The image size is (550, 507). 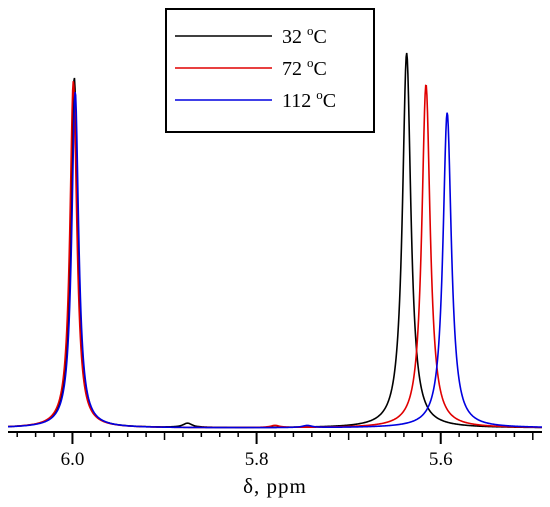 What do you see at coordinates (309, 99) in the screenshot?
I see `legend-label-3: 112 oC` at bounding box center [309, 99].